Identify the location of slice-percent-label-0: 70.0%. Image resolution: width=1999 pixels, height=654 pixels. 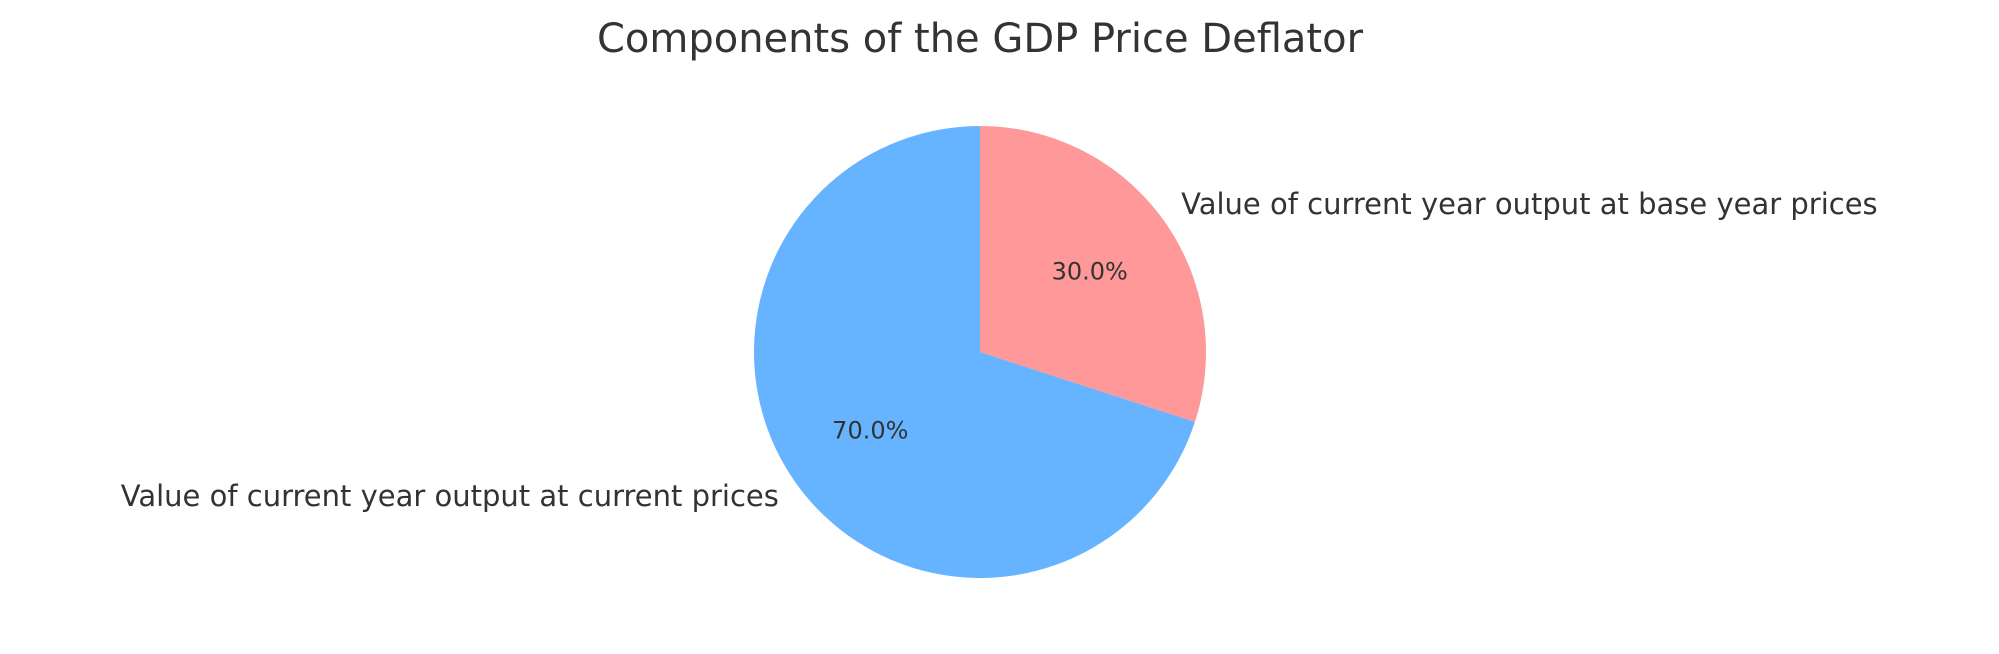
(870, 431).